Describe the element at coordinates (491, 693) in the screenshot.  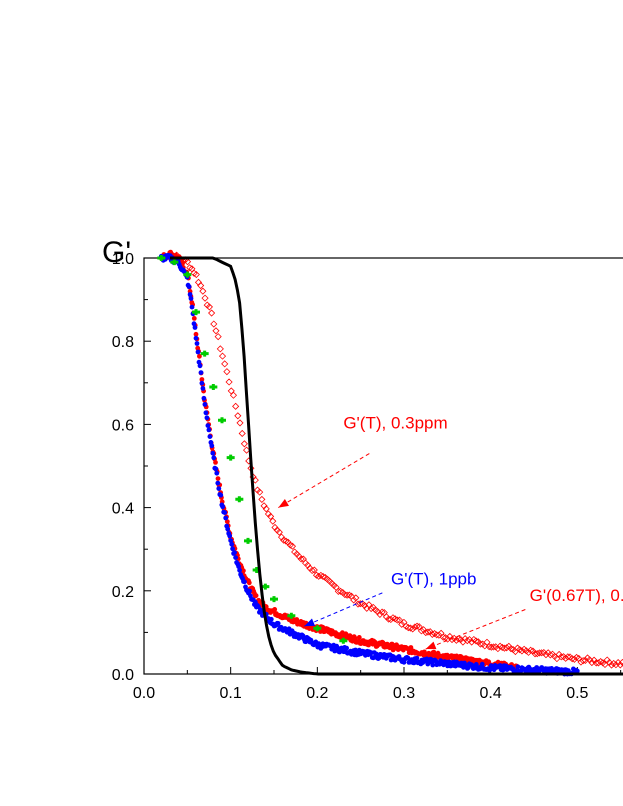
I see `x-tick-label: 0.4` at that location.